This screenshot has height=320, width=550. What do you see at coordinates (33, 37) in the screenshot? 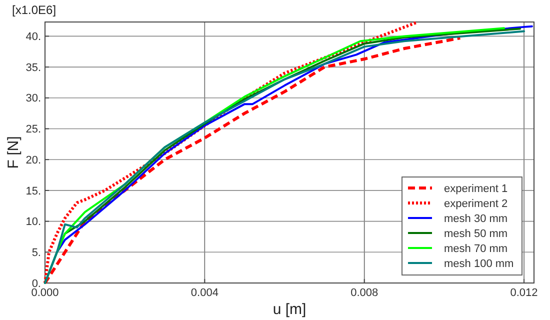
I see `y-tick-label: 40.` at bounding box center [33, 37].